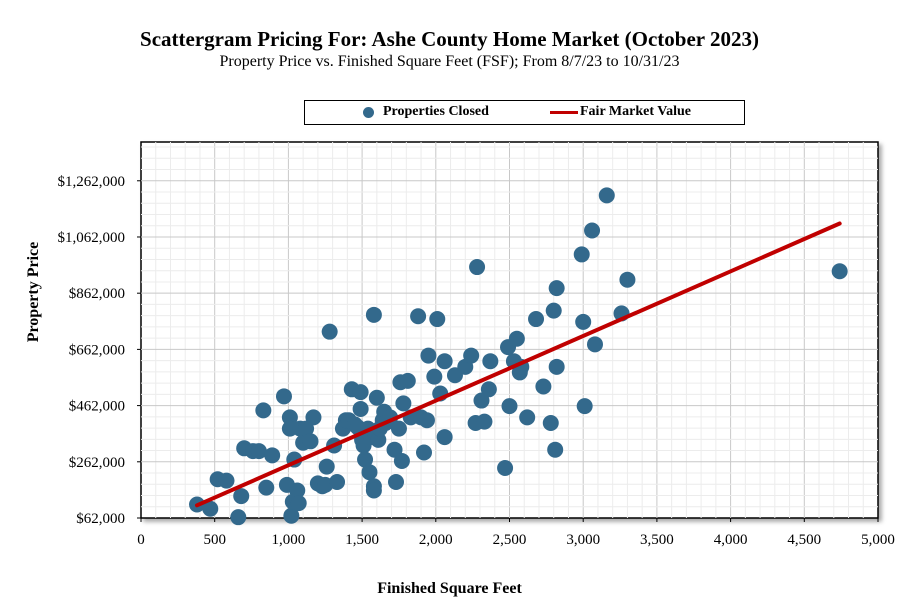 This screenshot has width=899, height=608. I want to click on x-tick-label: 1,000, so click(289, 540).